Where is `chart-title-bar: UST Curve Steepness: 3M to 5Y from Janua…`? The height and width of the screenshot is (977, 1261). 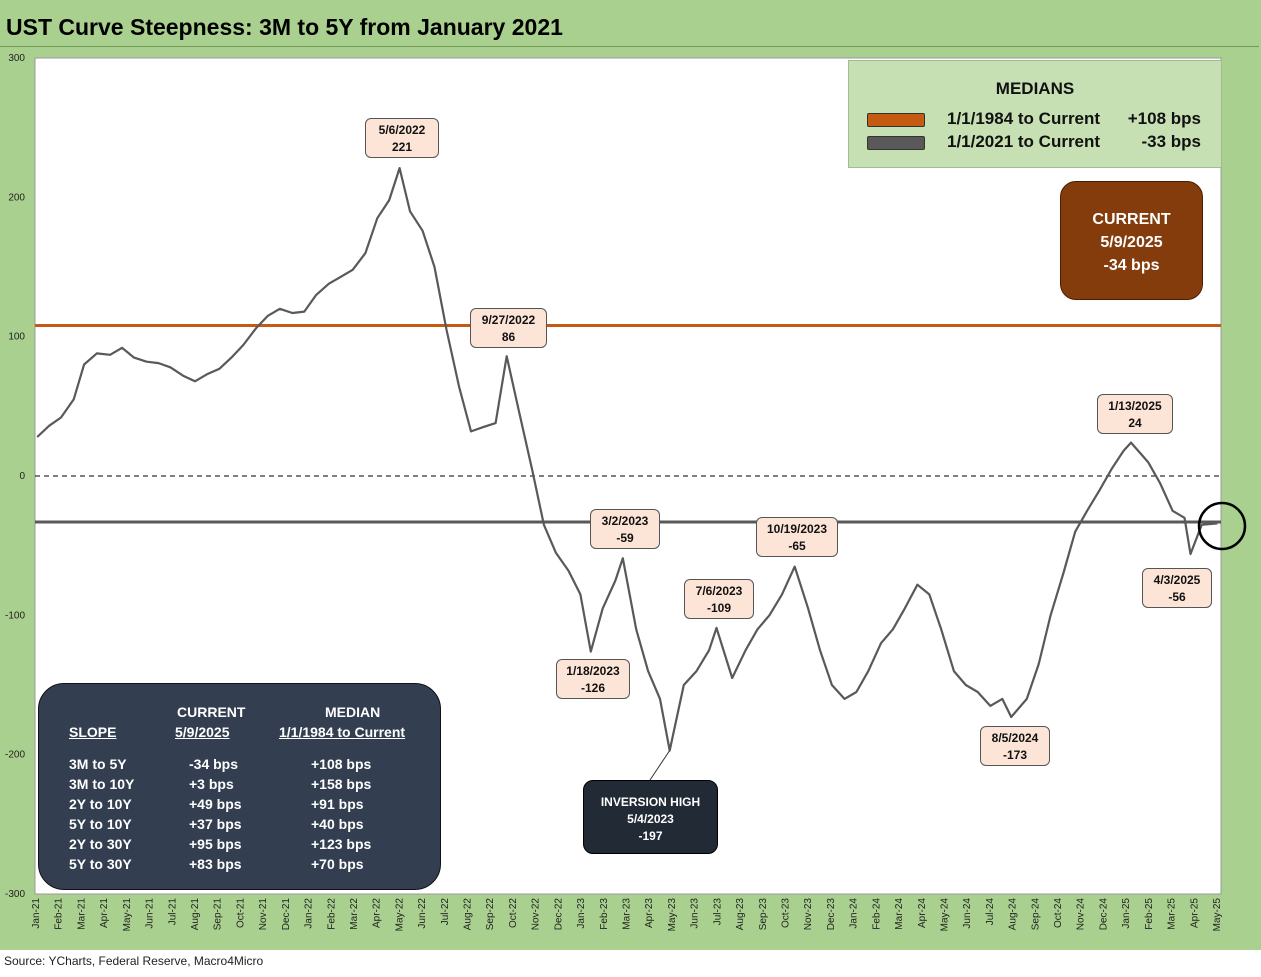
chart-title-bar: UST Curve Steepness: 3M to 5Y from Janua… is located at coordinates (629, 23).